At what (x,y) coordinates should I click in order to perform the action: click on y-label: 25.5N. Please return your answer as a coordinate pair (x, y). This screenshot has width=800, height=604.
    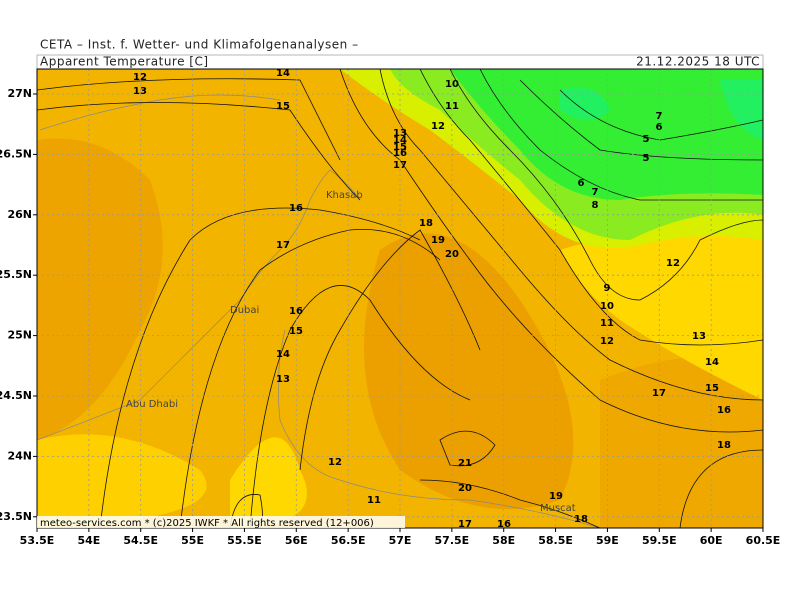
    Looking at the image, I should click on (16, 274).